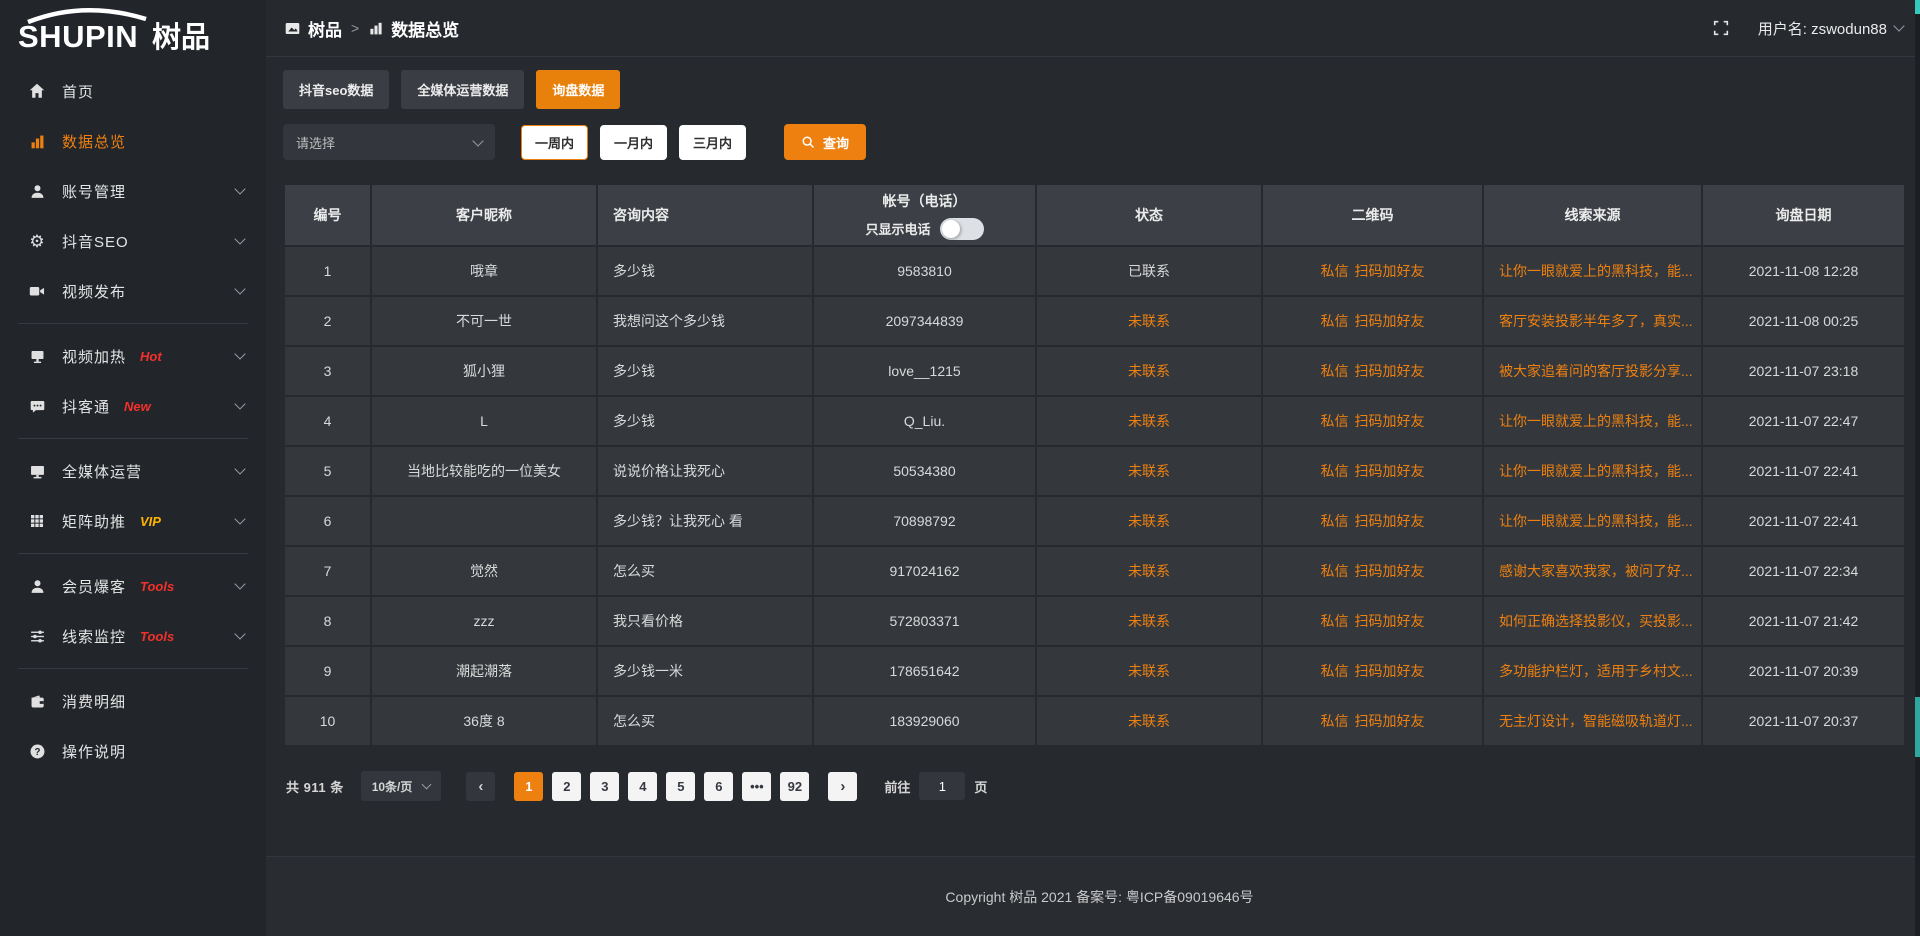  What do you see at coordinates (413, 28) in the screenshot?
I see `breadcrumb-current: 数据总览` at bounding box center [413, 28].